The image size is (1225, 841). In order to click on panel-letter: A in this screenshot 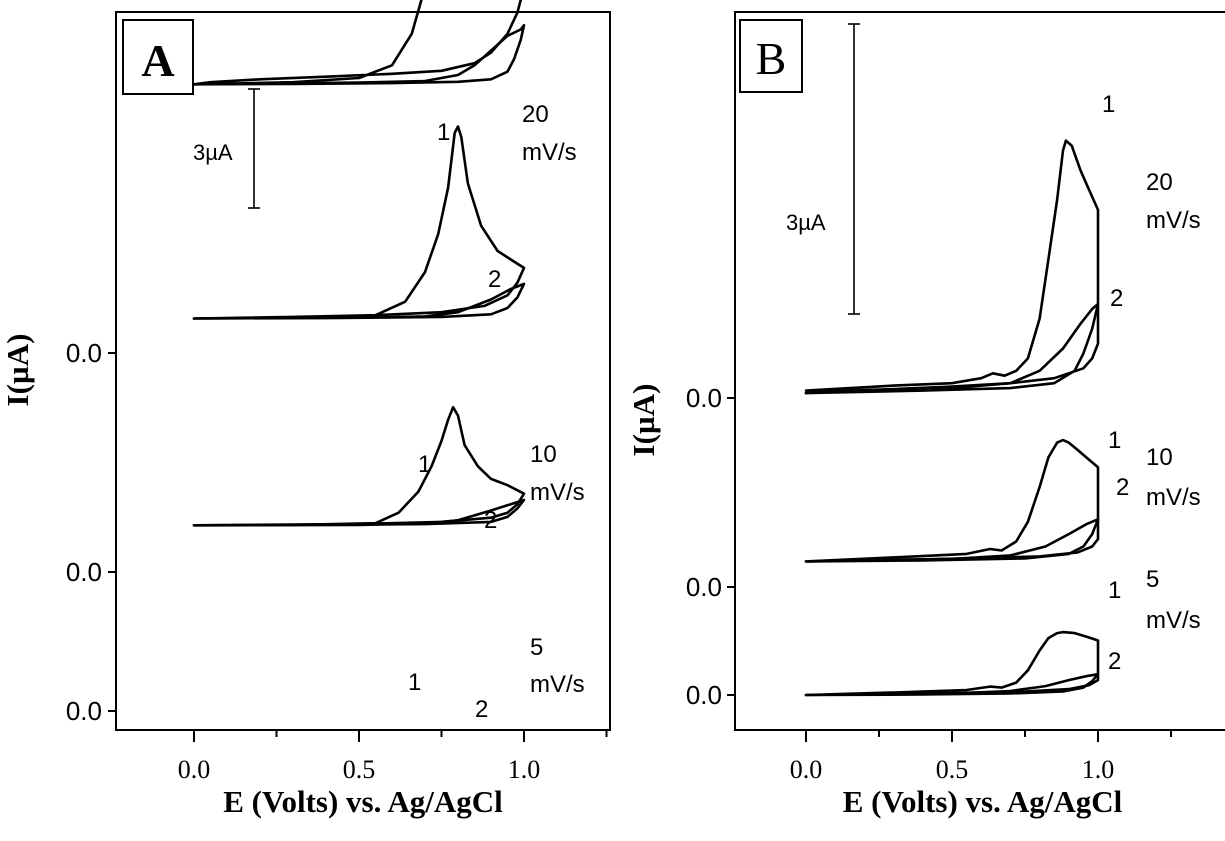, I will do `click(157, 60)`.